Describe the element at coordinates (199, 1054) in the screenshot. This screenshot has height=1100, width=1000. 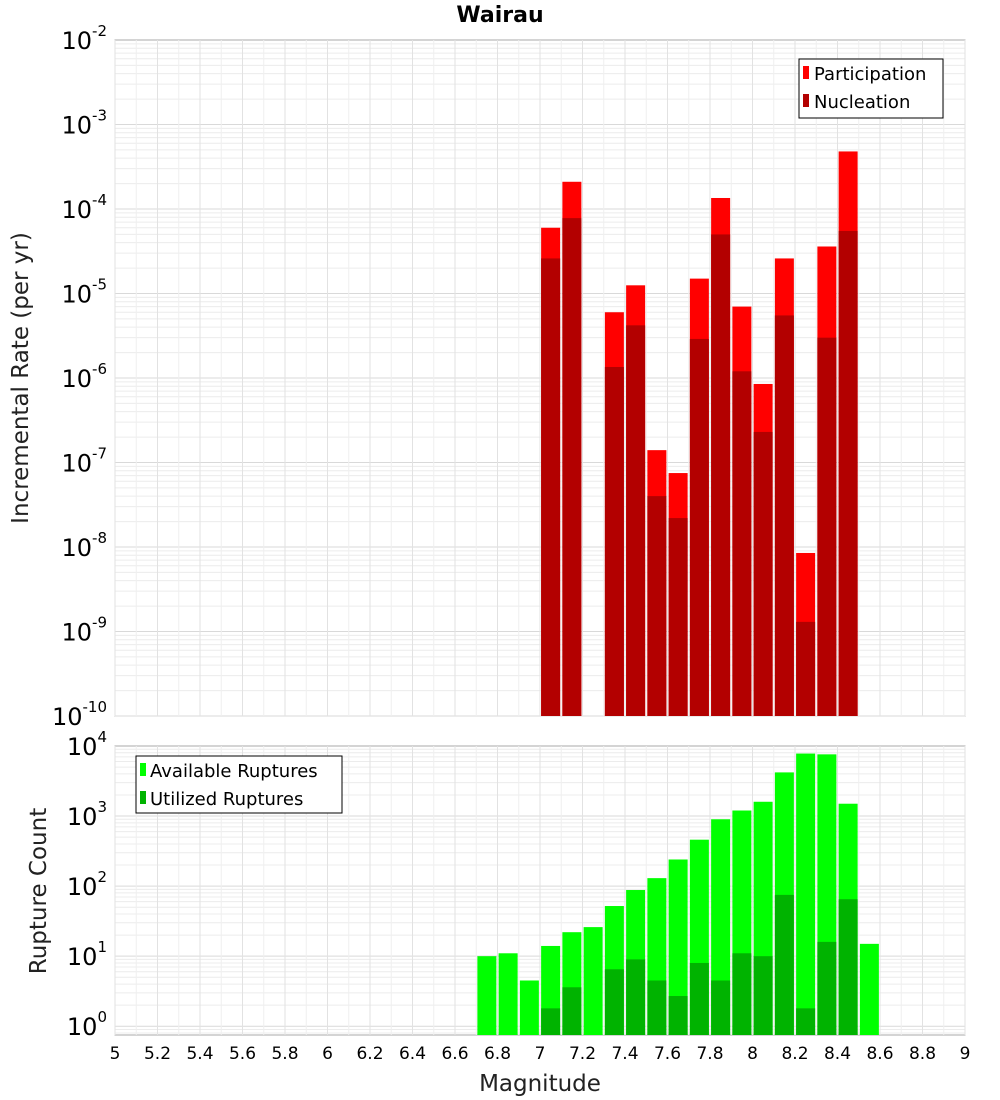
I see `x-tick-label: 5.4` at that location.